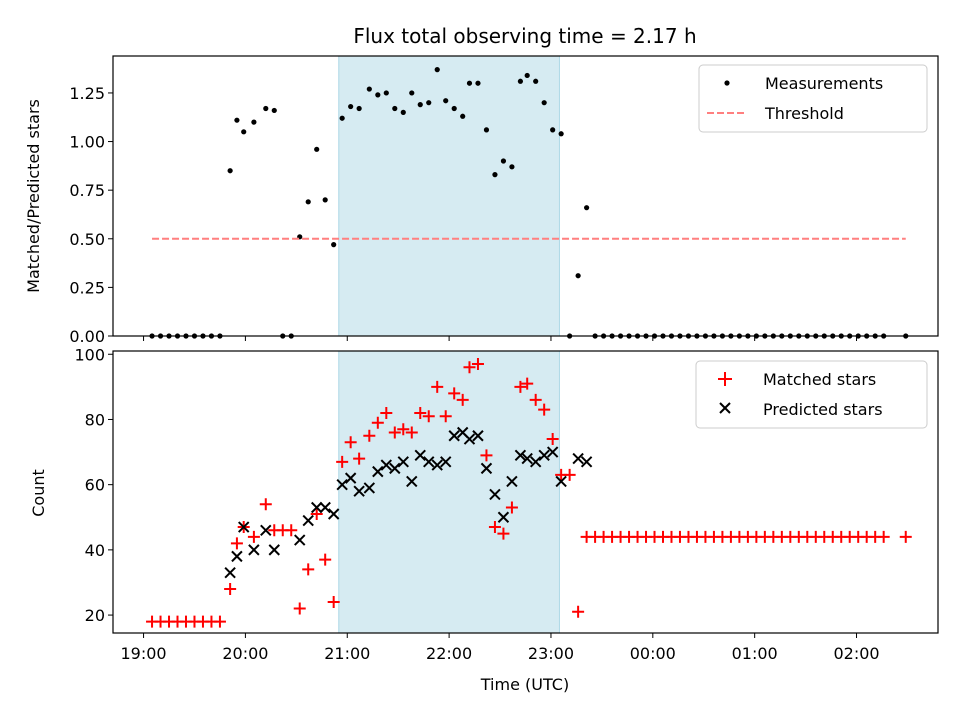 Image resolution: width=960 pixels, height=720 pixels. I want to click on y-tick-label: 0.25, so click(87, 287).